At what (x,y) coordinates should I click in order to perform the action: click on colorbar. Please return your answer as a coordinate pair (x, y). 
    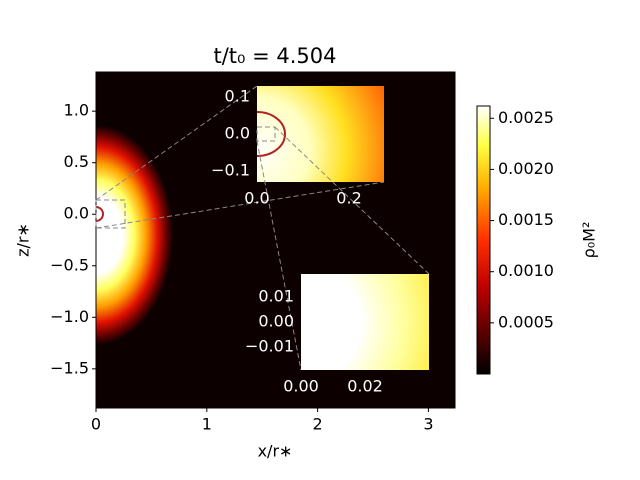
    Looking at the image, I should click on (483, 240).